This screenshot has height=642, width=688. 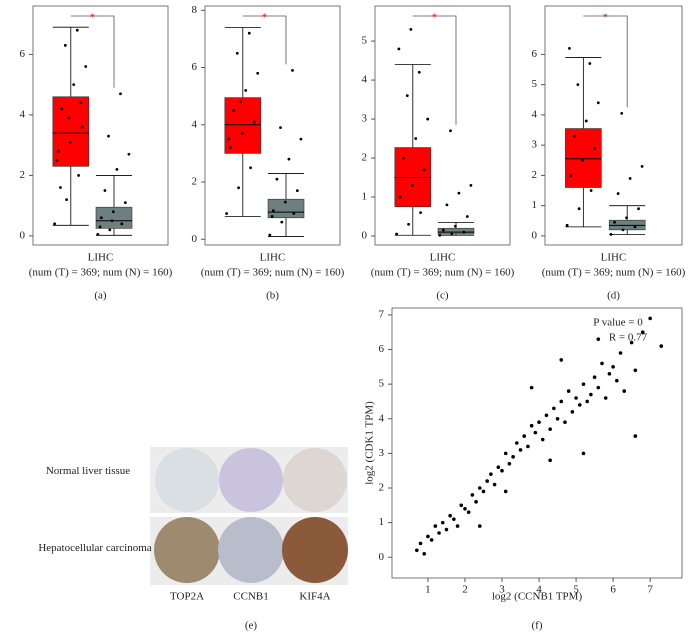 I want to click on x-tick-label: 6, so click(x=613, y=590).